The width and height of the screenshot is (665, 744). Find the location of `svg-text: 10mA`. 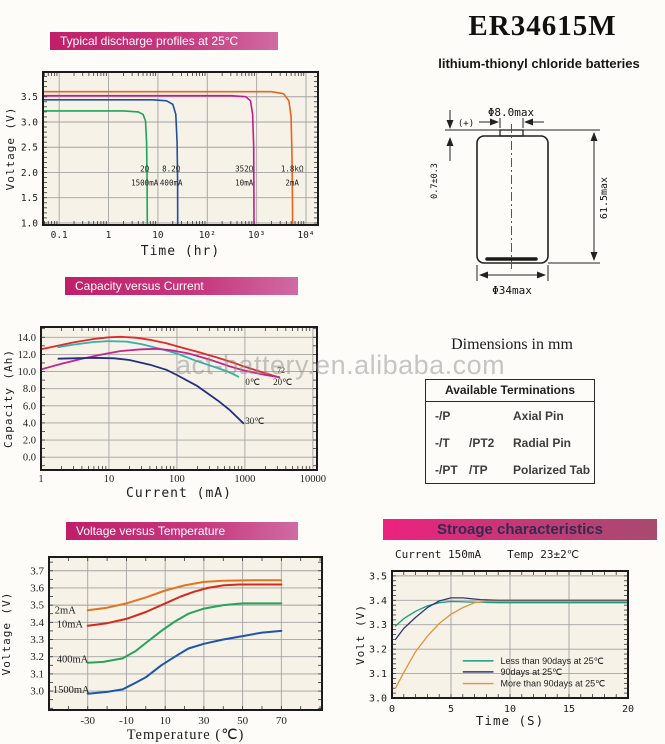

svg-text: 10mA is located at coordinates (244, 183).